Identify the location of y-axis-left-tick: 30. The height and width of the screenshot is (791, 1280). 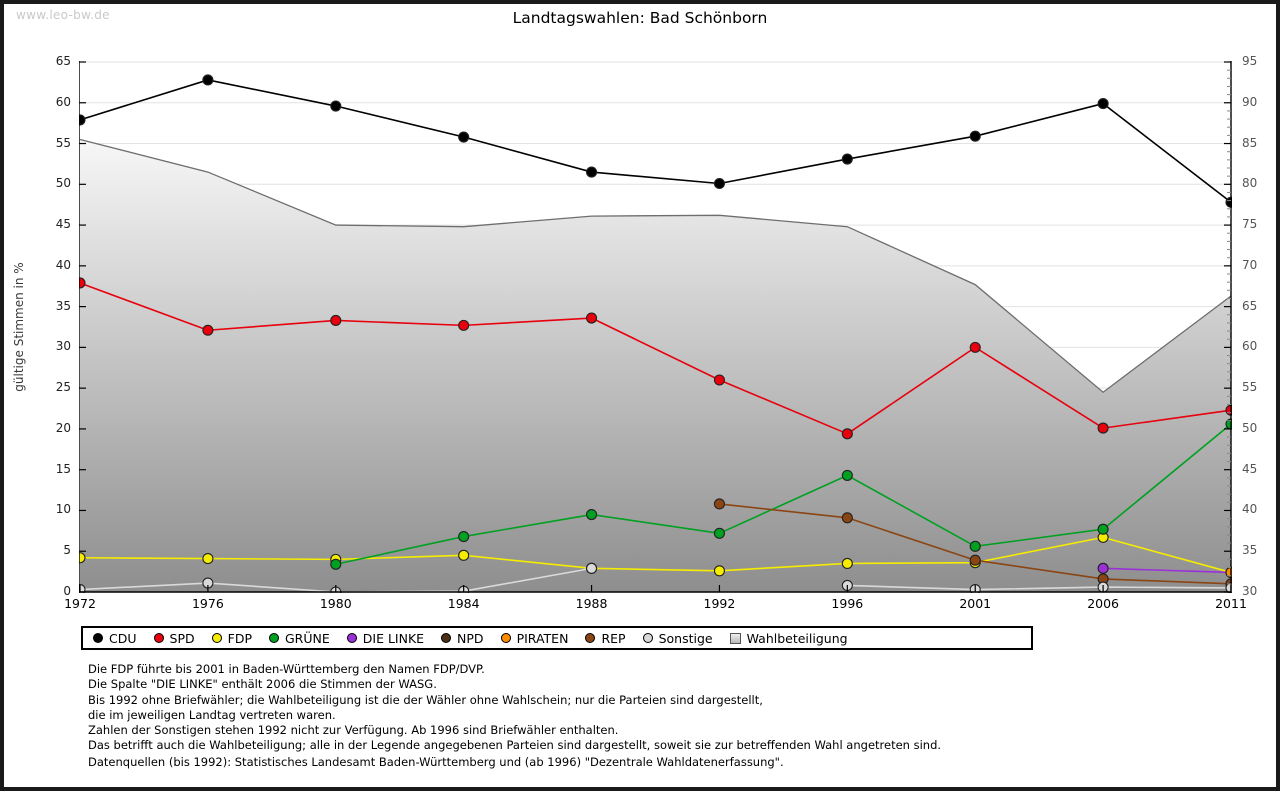
(63, 346).